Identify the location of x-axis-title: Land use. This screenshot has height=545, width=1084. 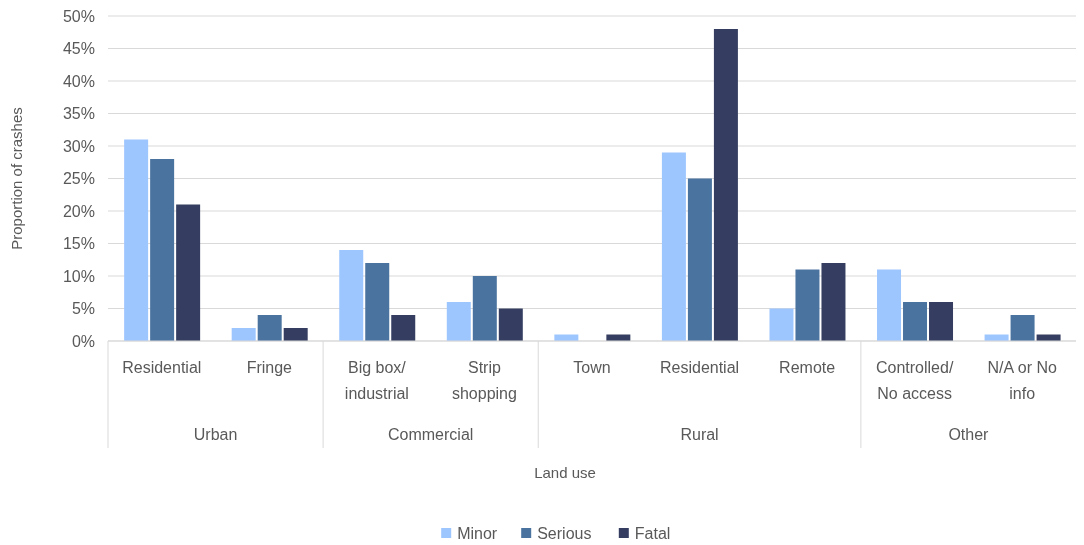
(565, 472).